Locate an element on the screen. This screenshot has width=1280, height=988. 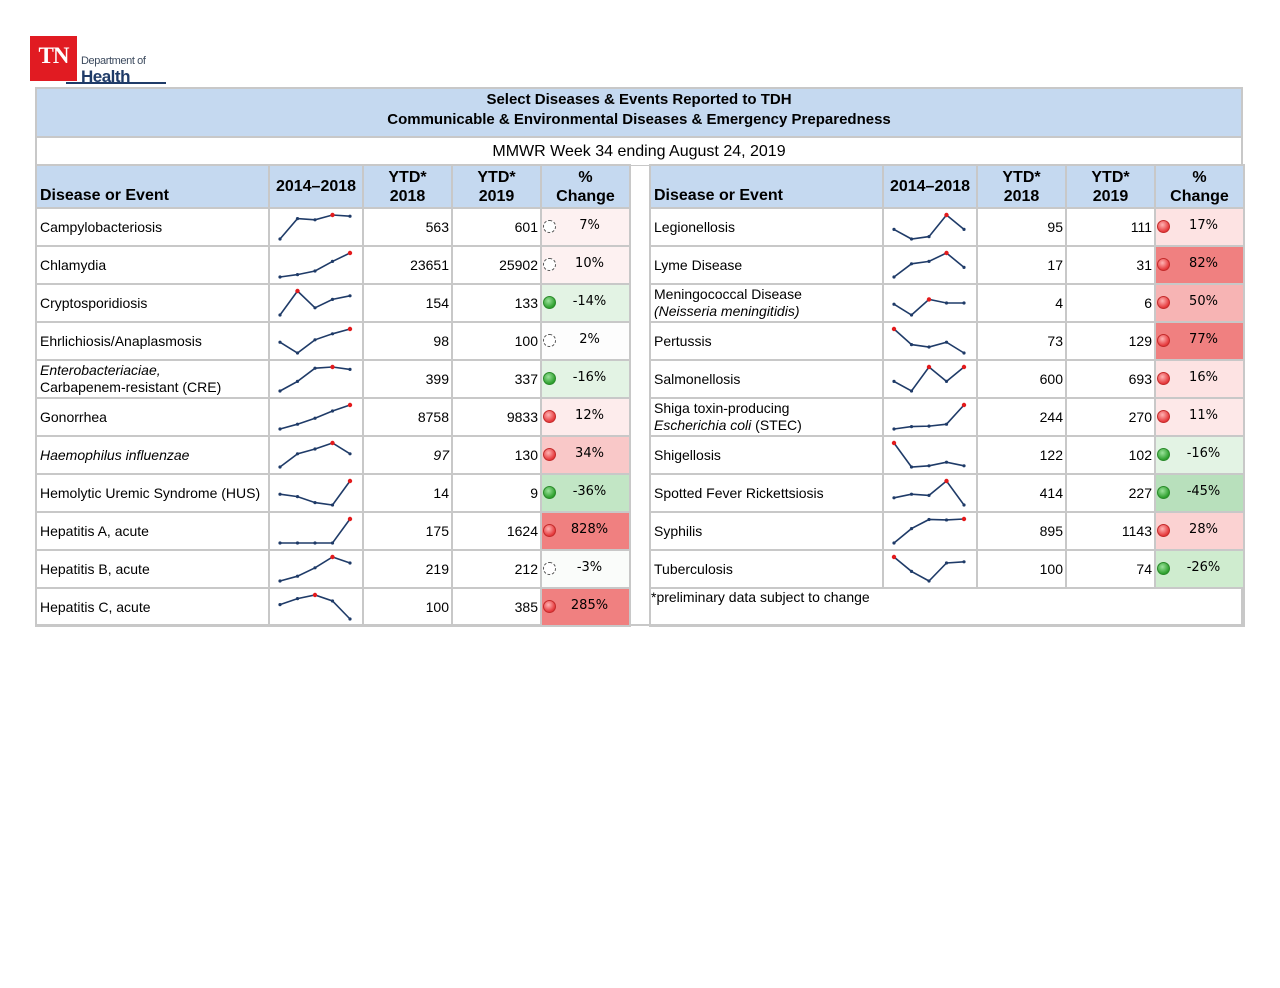
table-row: Hepatitis B, acute 219 212 -3% is located at coordinates (333, 569).